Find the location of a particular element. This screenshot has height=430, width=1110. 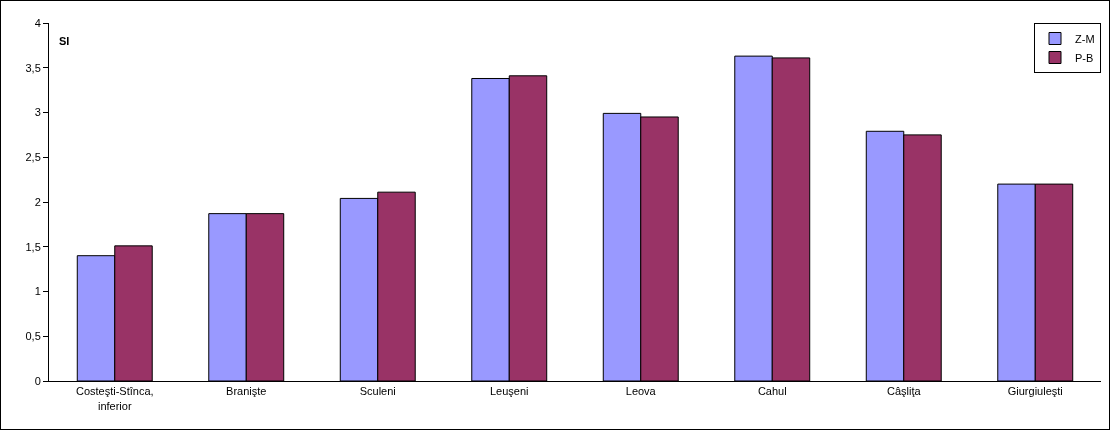

x-tick-label: Leova is located at coordinates (641, 391).